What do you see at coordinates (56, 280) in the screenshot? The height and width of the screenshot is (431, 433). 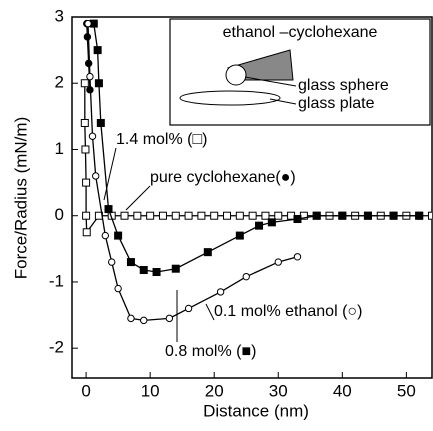 I see `y-tick-label: -1` at bounding box center [56, 280].